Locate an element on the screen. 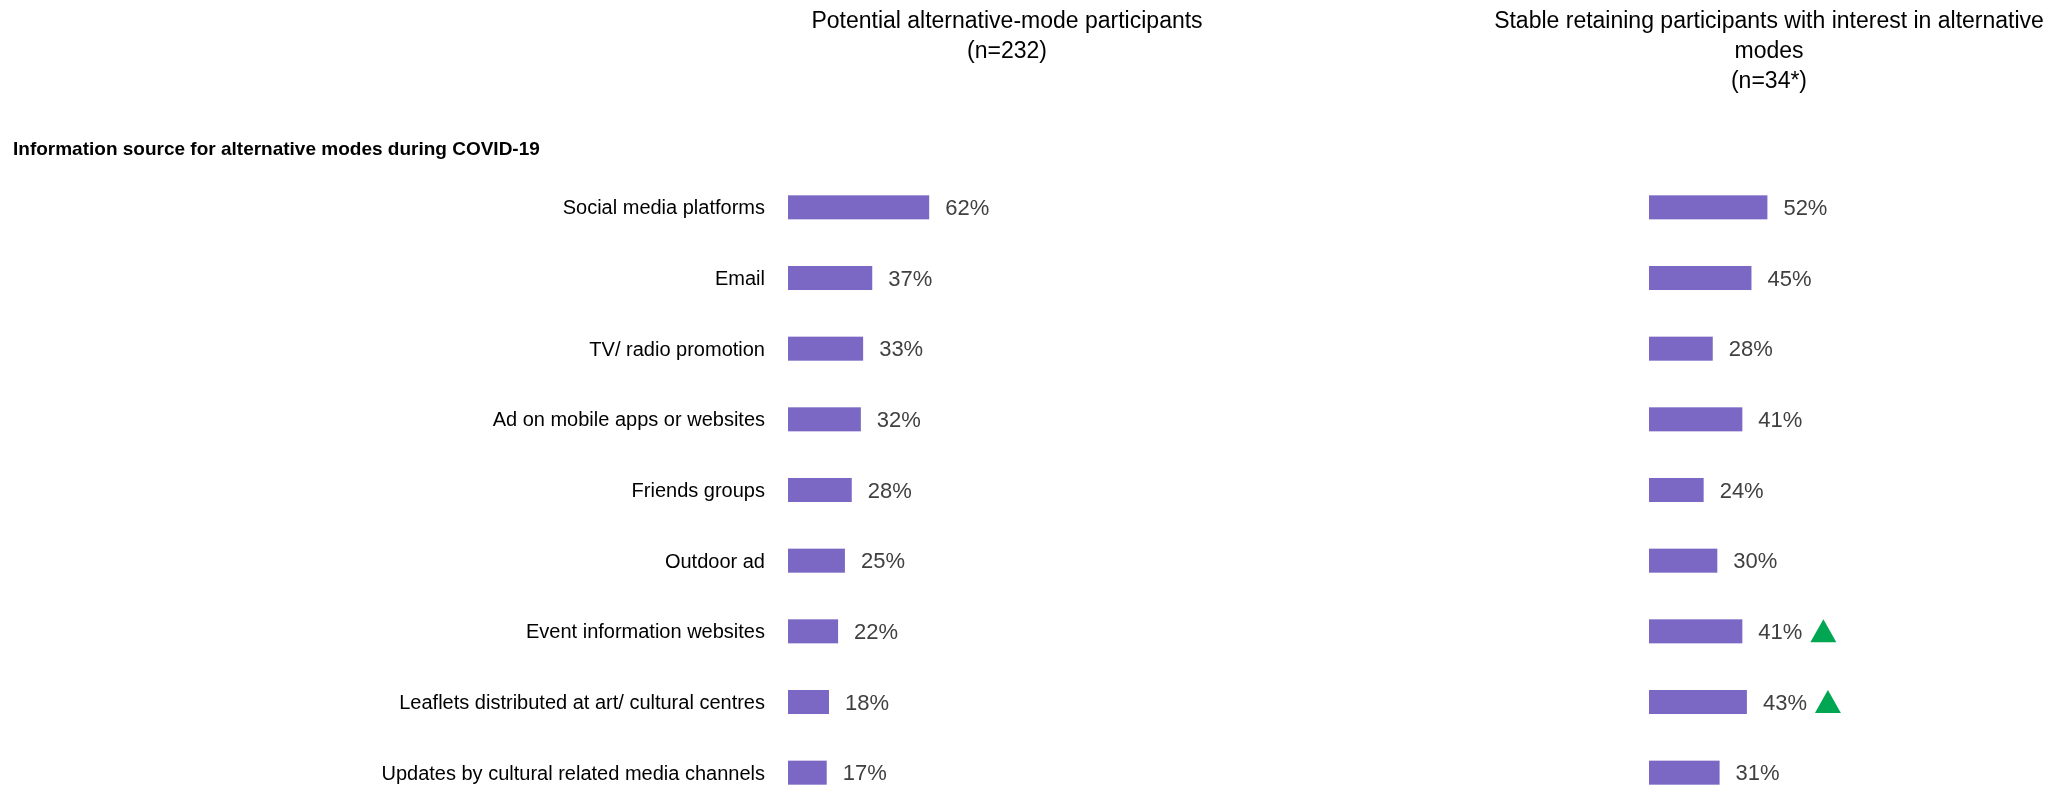  data-label: 32% is located at coordinates (898, 420).